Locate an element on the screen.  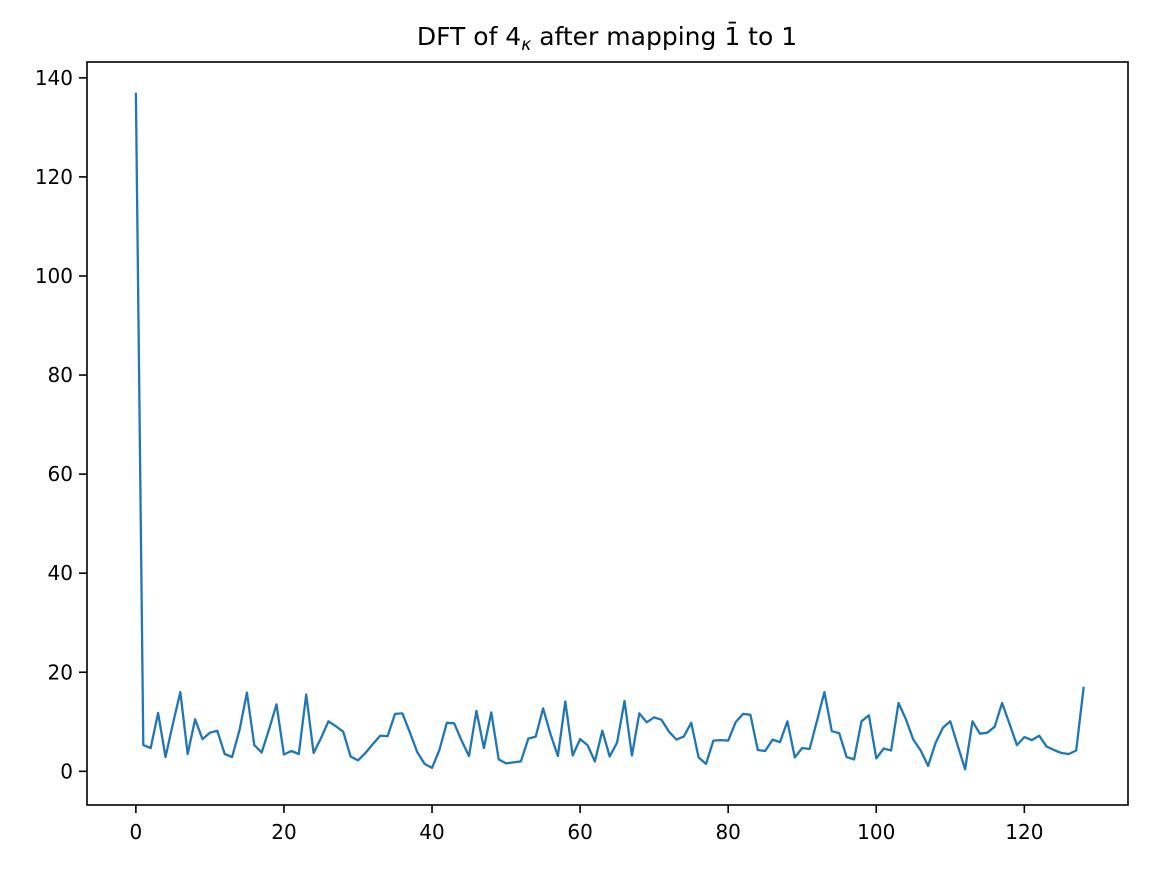
title-suffix: to 1 is located at coordinates (768, 36).